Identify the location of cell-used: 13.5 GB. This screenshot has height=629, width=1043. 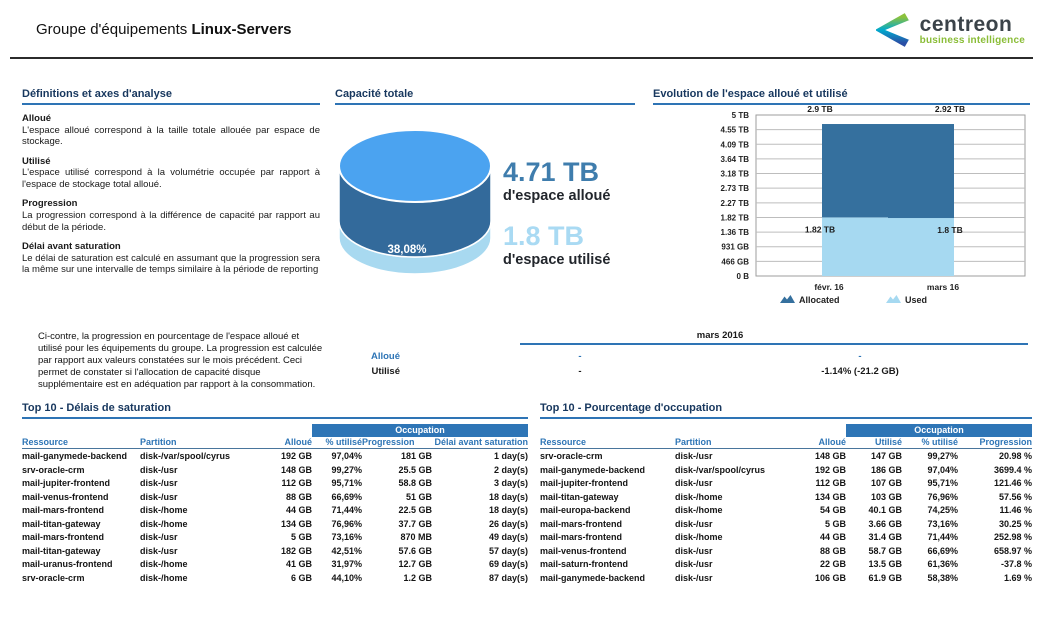
(885, 564).